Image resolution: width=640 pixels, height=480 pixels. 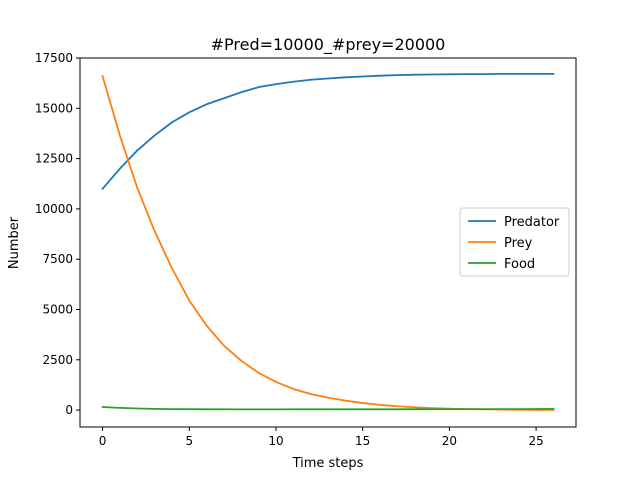 I want to click on legend: Predator Prey Food, so click(x=514, y=242).